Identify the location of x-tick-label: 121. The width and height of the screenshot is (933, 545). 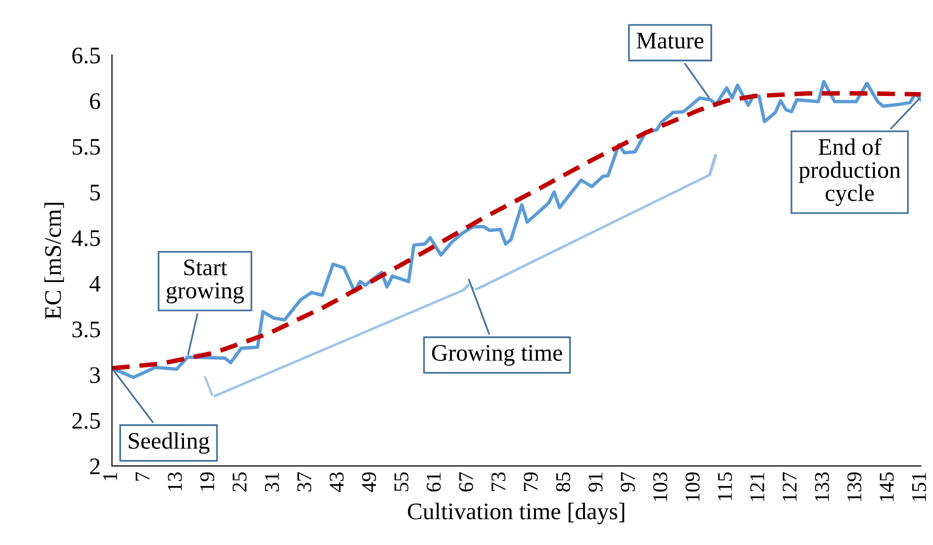
(757, 486).